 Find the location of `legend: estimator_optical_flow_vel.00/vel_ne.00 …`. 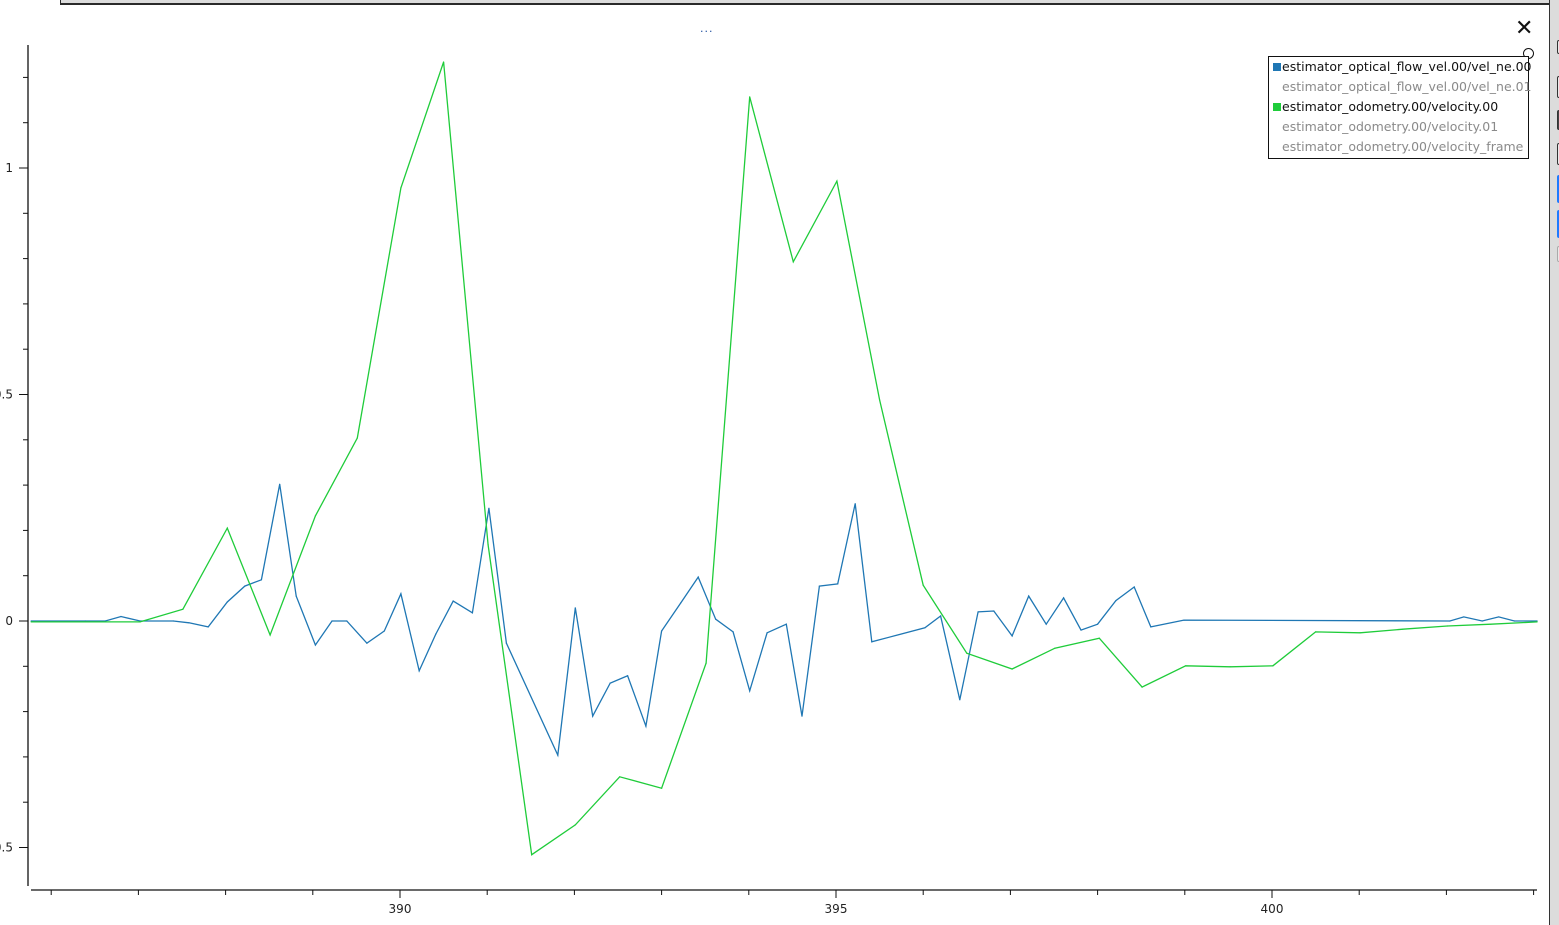

legend: estimator_optical_flow_vel.00/vel_ne.00 … is located at coordinates (1400, 107).